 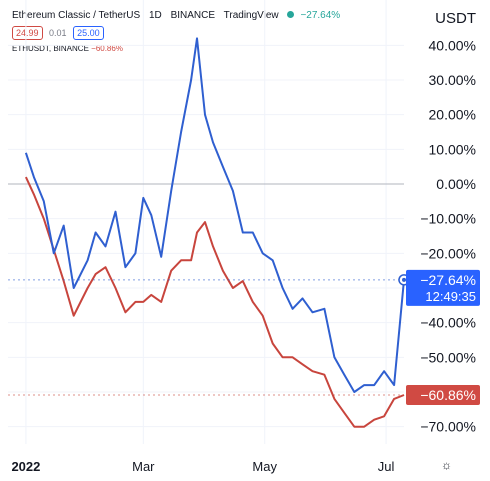 What do you see at coordinates (455, 18) in the screenshot?
I see `axis-unit: USDT` at bounding box center [455, 18].